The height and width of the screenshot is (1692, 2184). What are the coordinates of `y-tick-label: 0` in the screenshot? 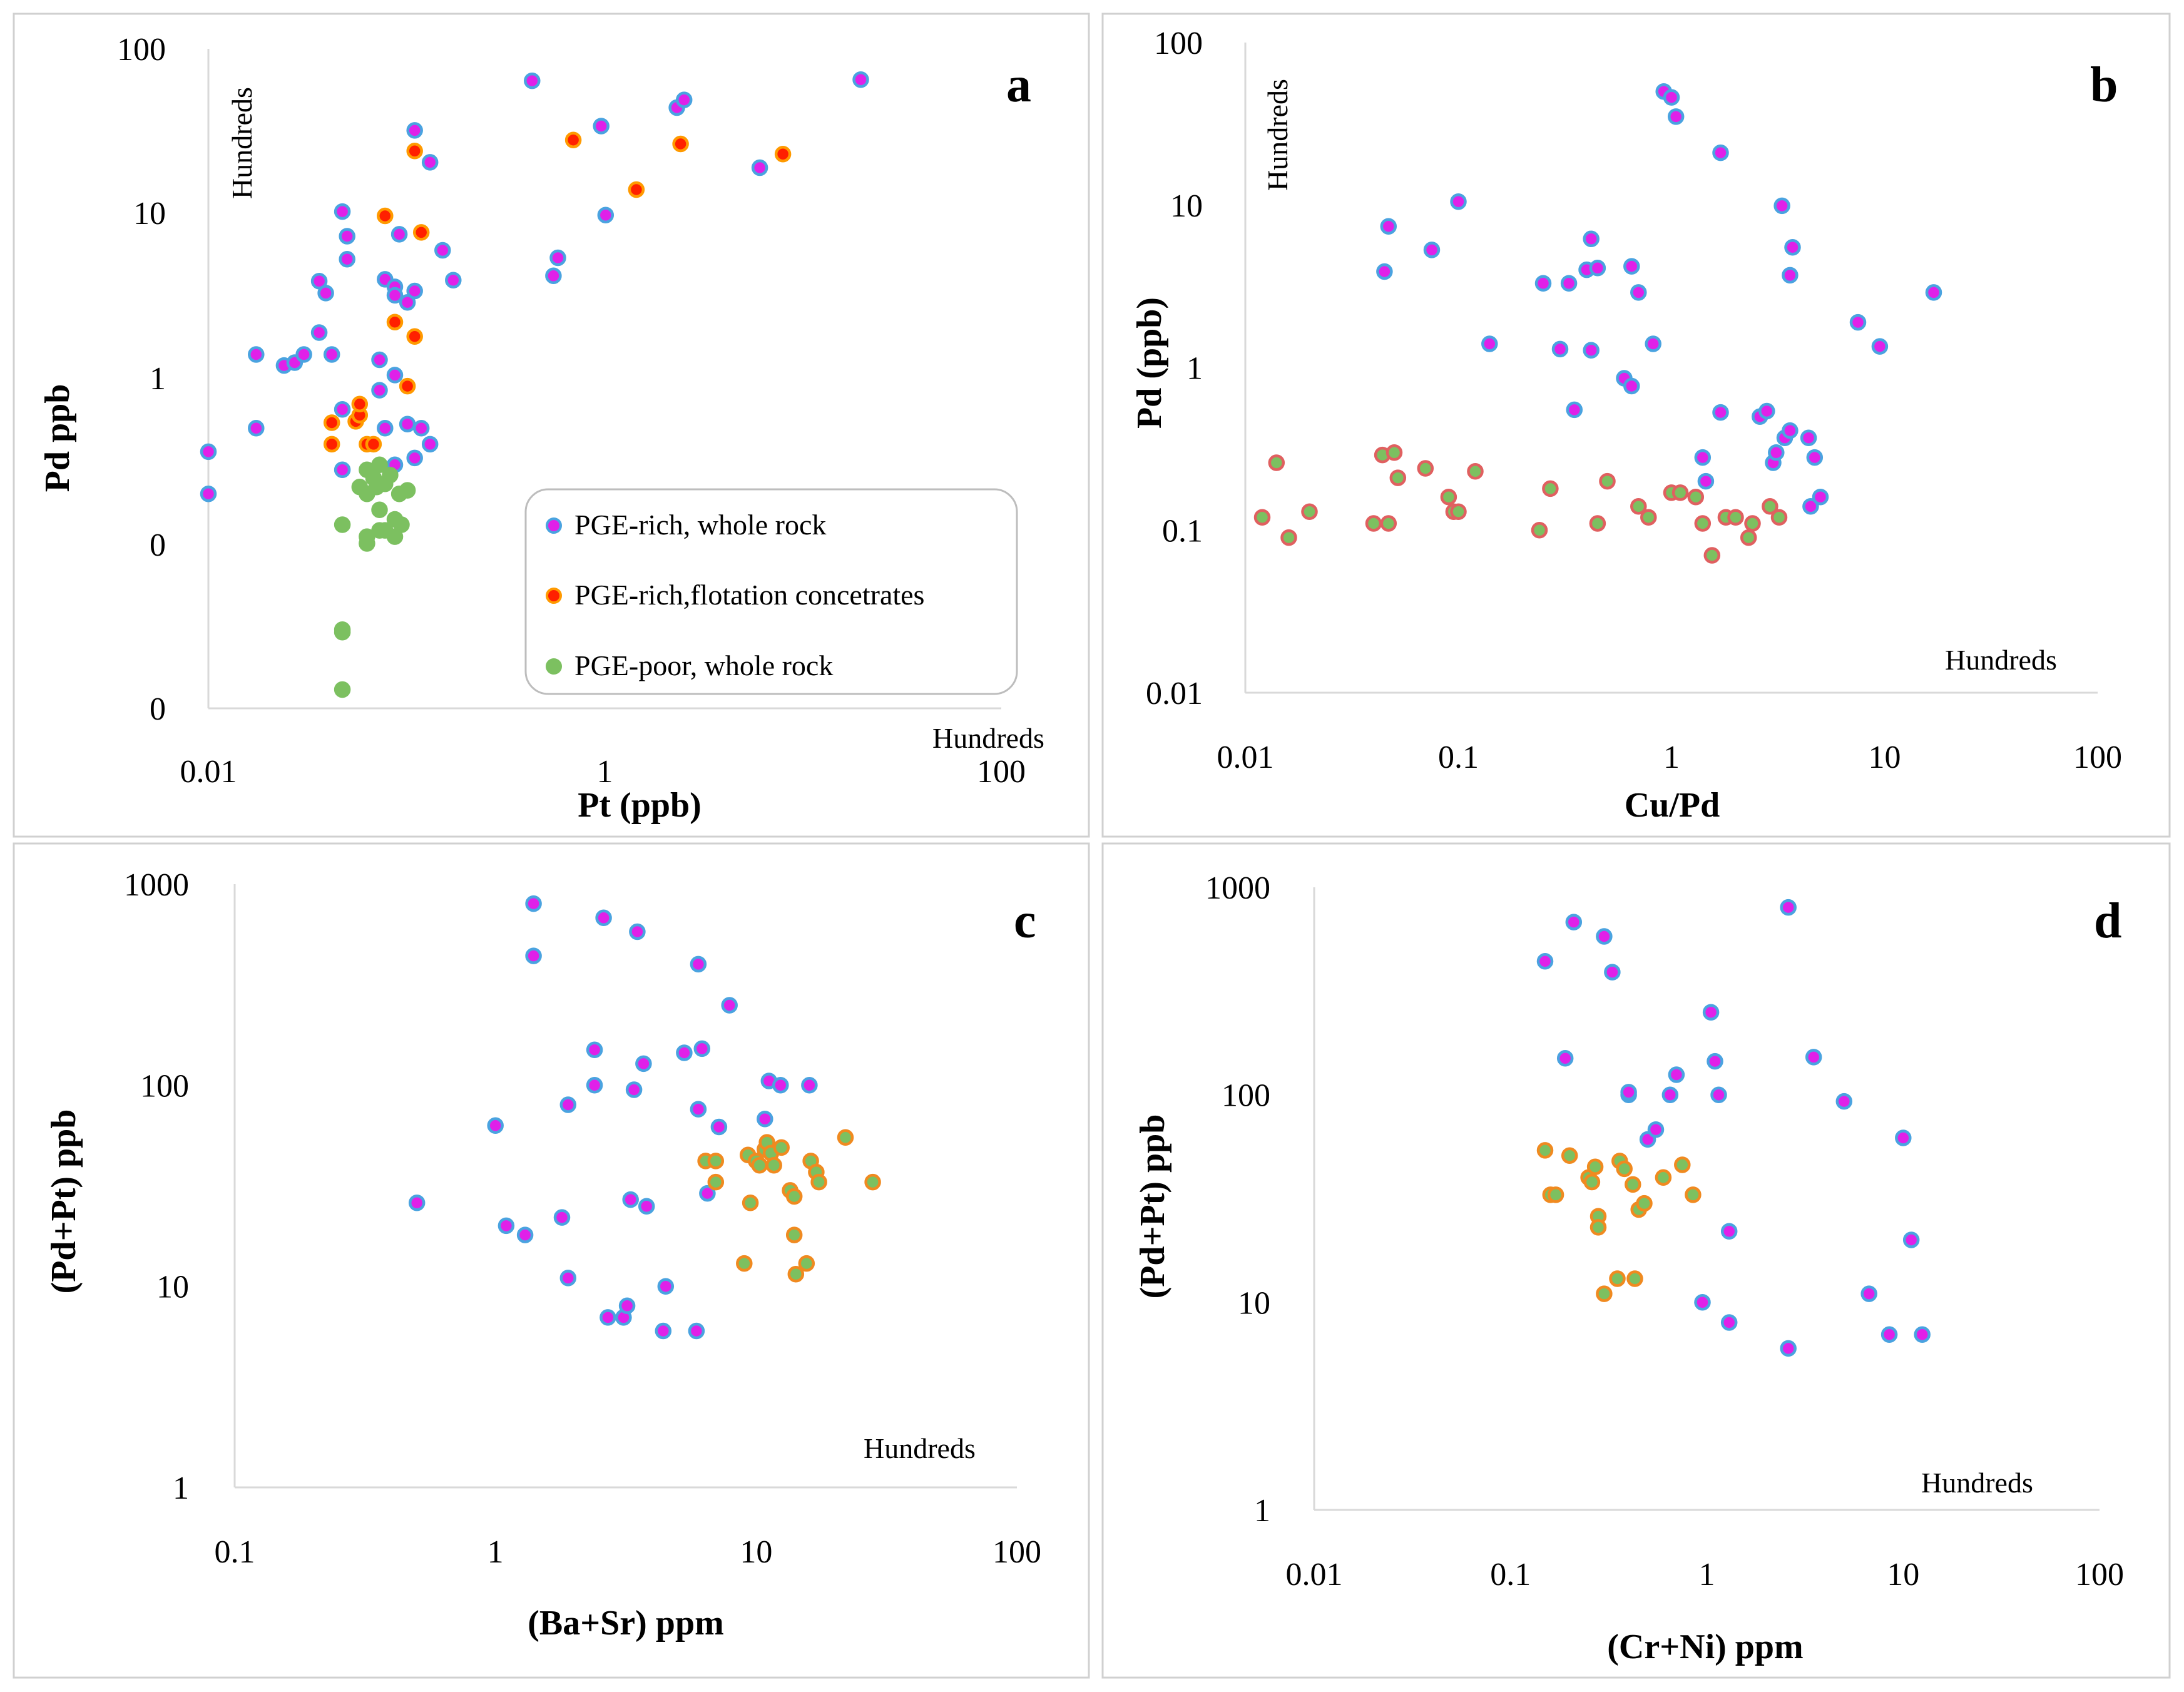 It's located at (158, 709).